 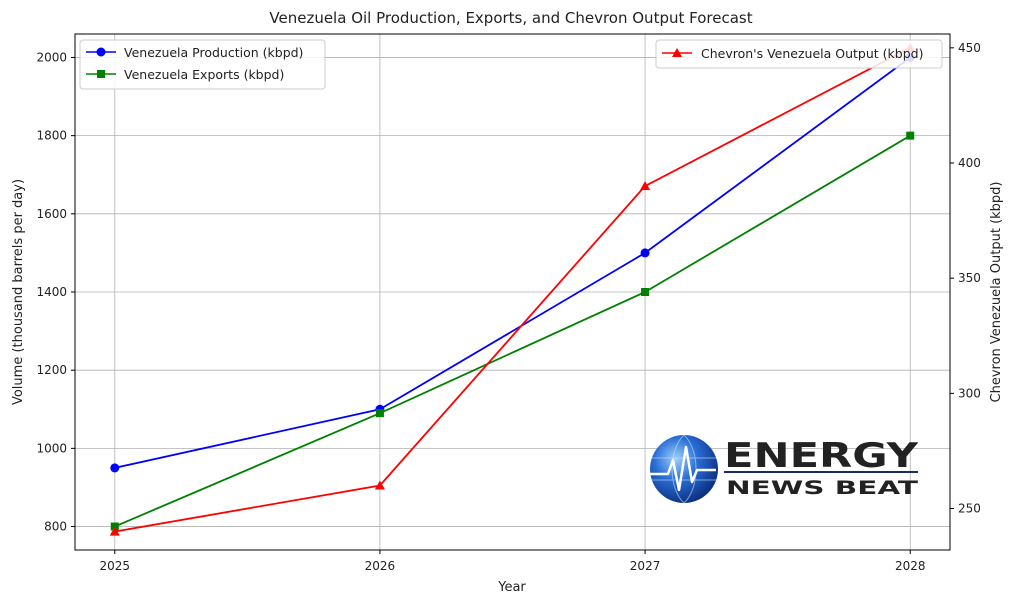 I want to click on legend-left-box, so click(x=202, y=64).